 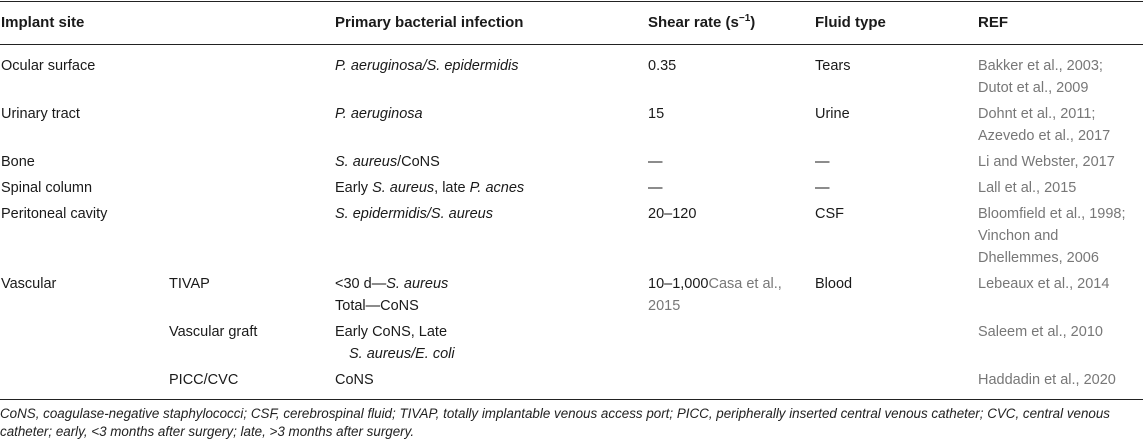 I want to click on shear-ocular: 0.35, so click(x=662, y=66).